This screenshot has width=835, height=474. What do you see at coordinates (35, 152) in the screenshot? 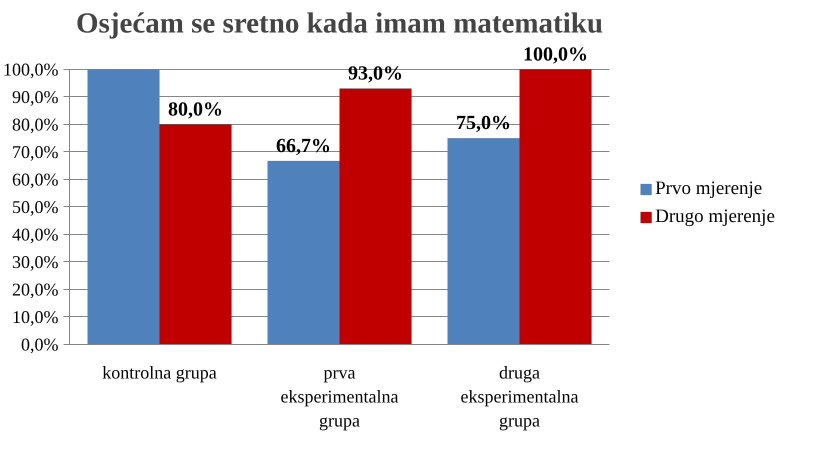
I see `y-tick-label: 70,0%` at bounding box center [35, 152].